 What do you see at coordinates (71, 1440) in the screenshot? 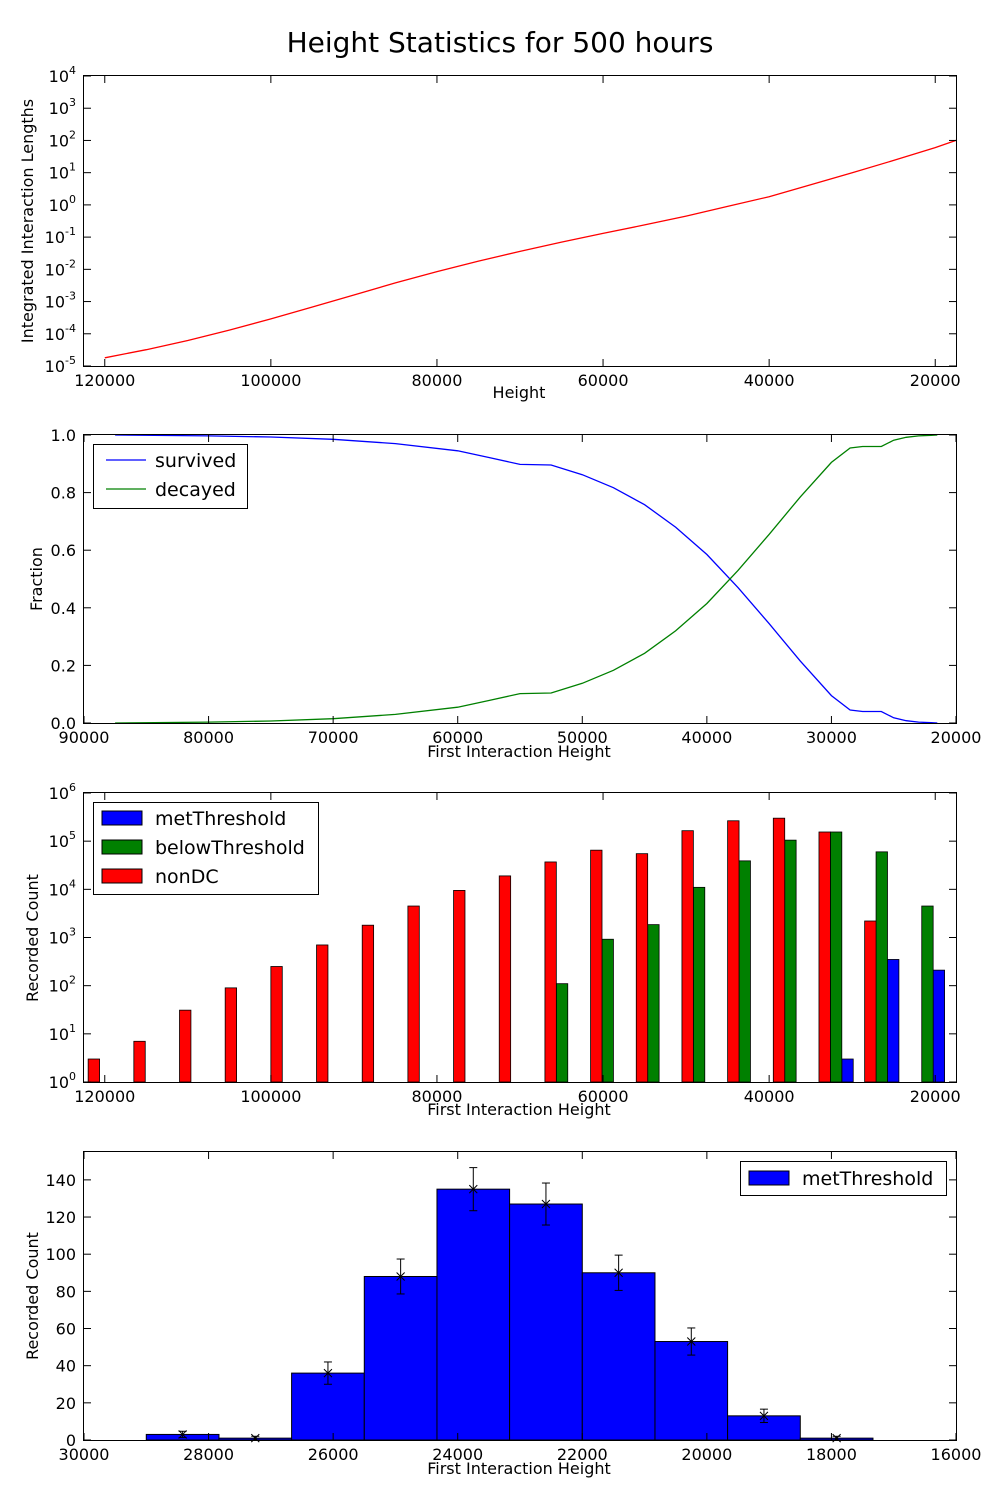
I see `y-tick-label: 0` at bounding box center [71, 1440].